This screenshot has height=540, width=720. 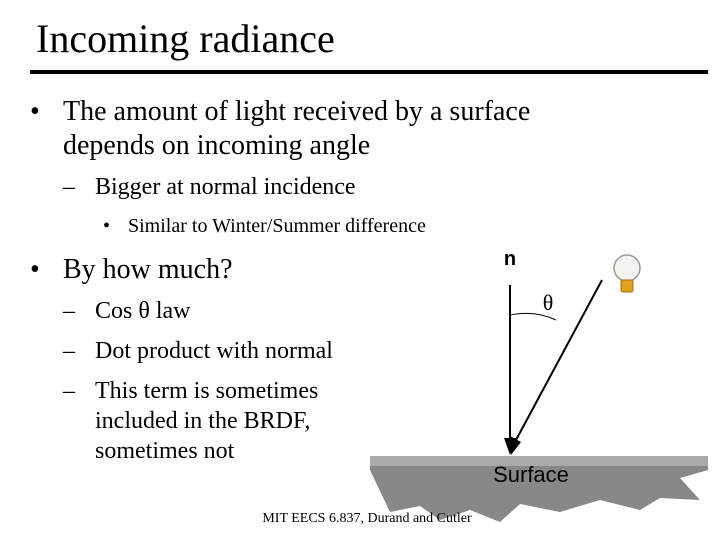 What do you see at coordinates (369, 72) in the screenshot?
I see `title-rule` at bounding box center [369, 72].